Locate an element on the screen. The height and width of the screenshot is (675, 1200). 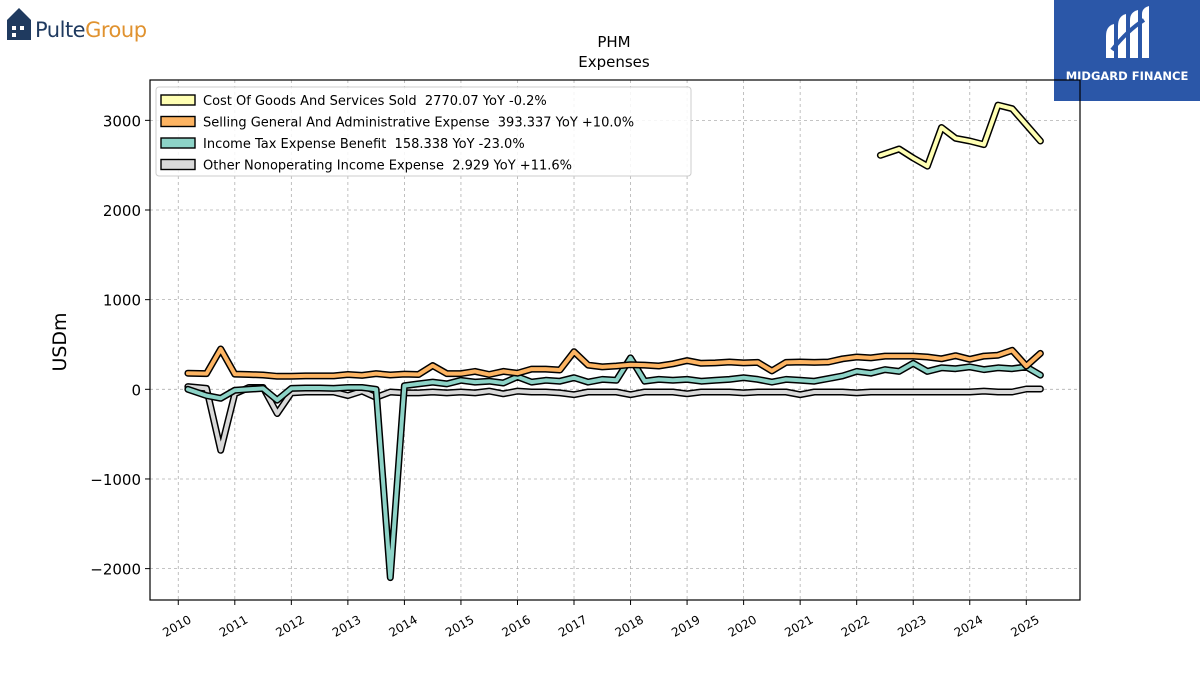
chart-title: PHM is located at coordinates (613, 42).